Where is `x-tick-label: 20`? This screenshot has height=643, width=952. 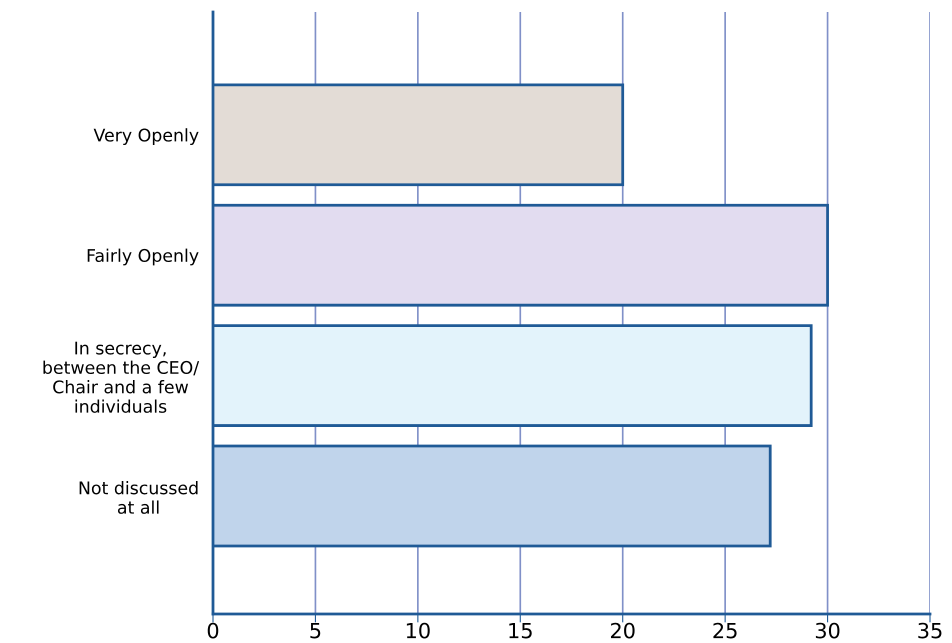 x-tick-label: 20 is located at coordinates (622, 630).